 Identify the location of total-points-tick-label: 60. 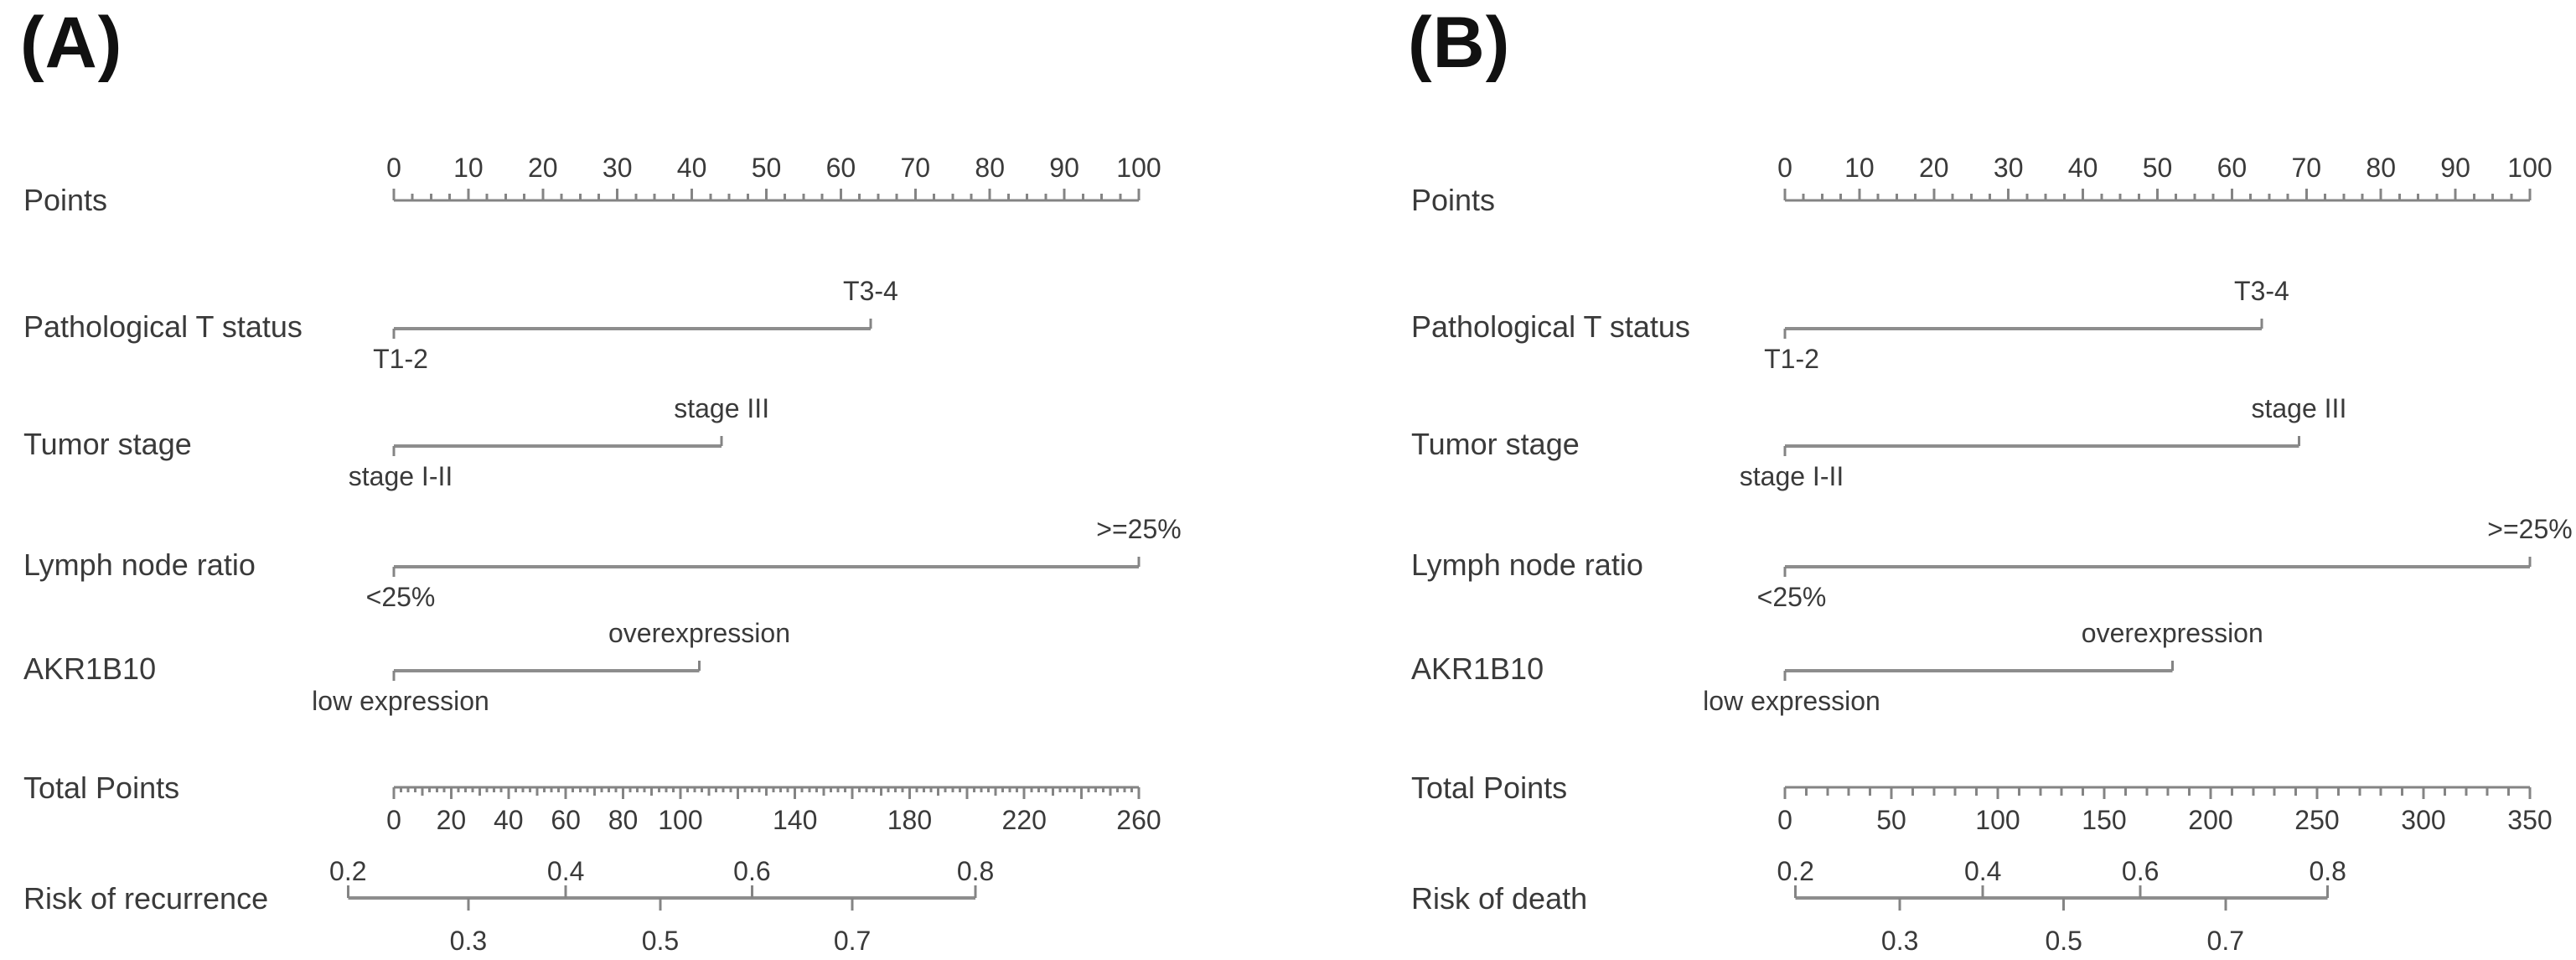
(566, 820).